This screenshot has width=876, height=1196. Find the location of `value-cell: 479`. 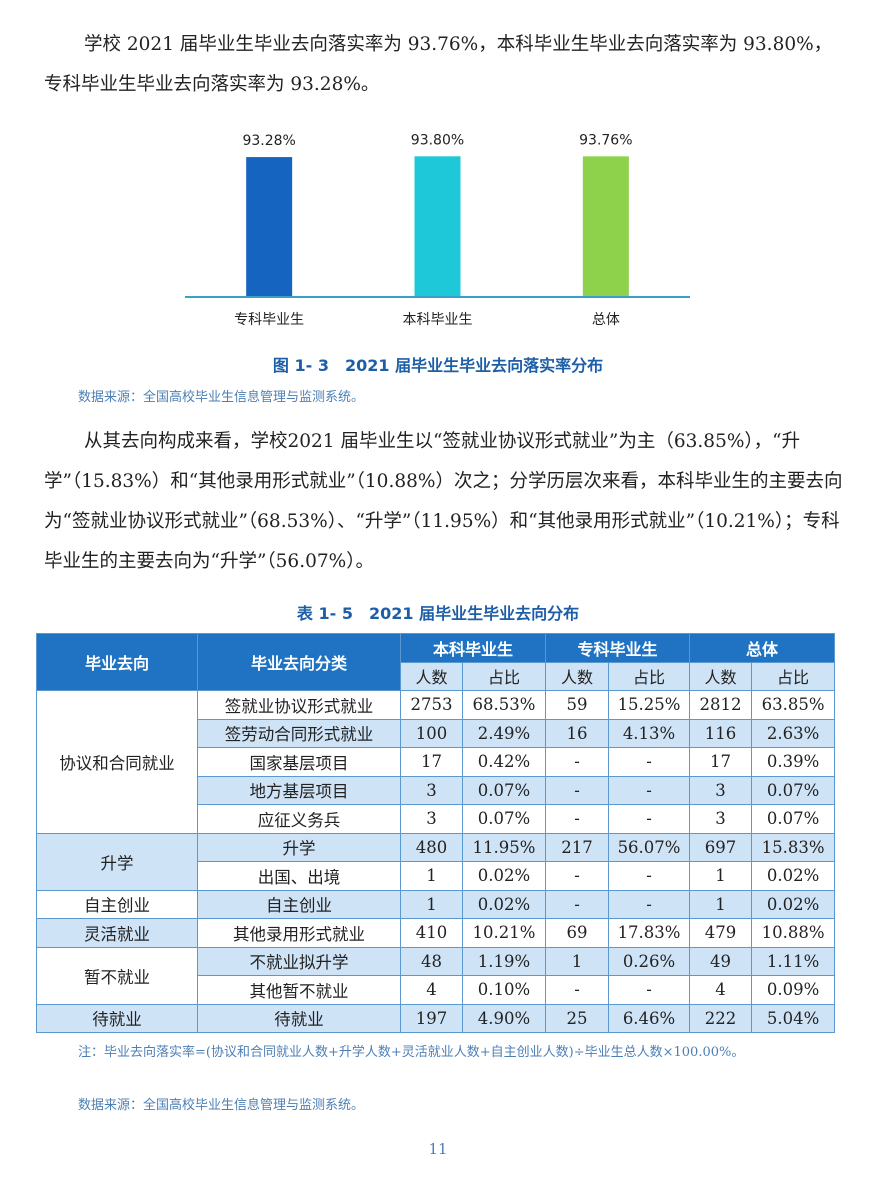

value-cell: 479 is located at coordinates (721, 933).